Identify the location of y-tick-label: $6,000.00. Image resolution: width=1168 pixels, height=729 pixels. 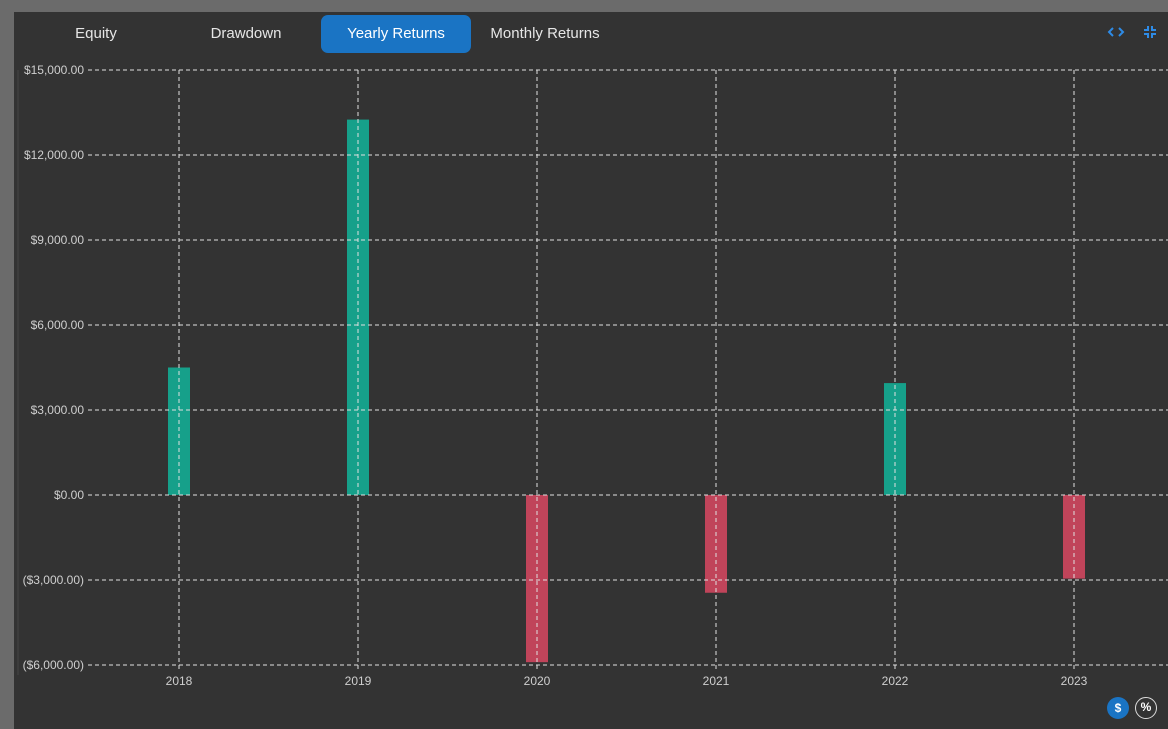
(58, 325).